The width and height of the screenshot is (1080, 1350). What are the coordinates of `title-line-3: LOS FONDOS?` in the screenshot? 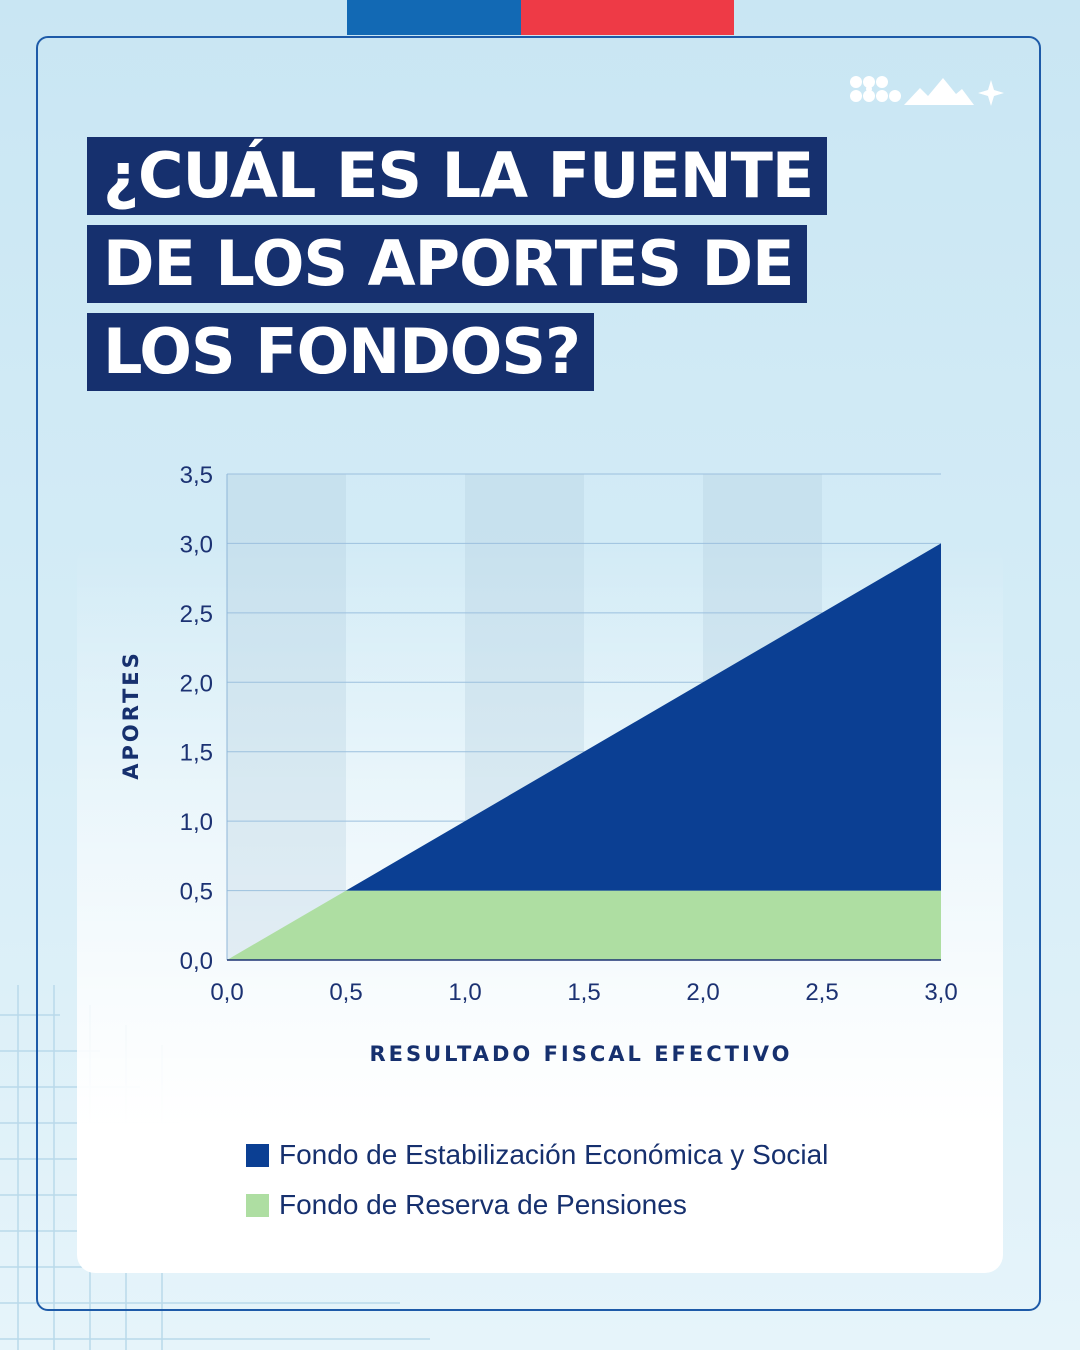 It's located at (340, 352).